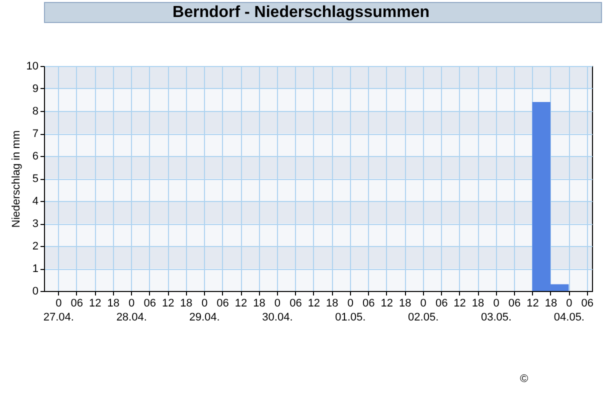  Describe the element at coordinates (32, 66) in the screenshot. I see `y-tick-label: 10` at that location.